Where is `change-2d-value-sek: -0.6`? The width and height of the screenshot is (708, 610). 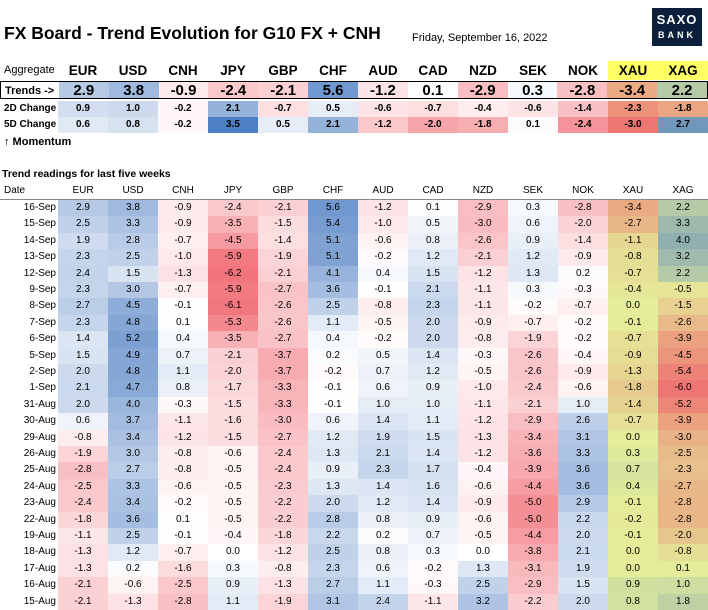 change-2d-value-sek: -0.6 is located at coordinates (533, 109).